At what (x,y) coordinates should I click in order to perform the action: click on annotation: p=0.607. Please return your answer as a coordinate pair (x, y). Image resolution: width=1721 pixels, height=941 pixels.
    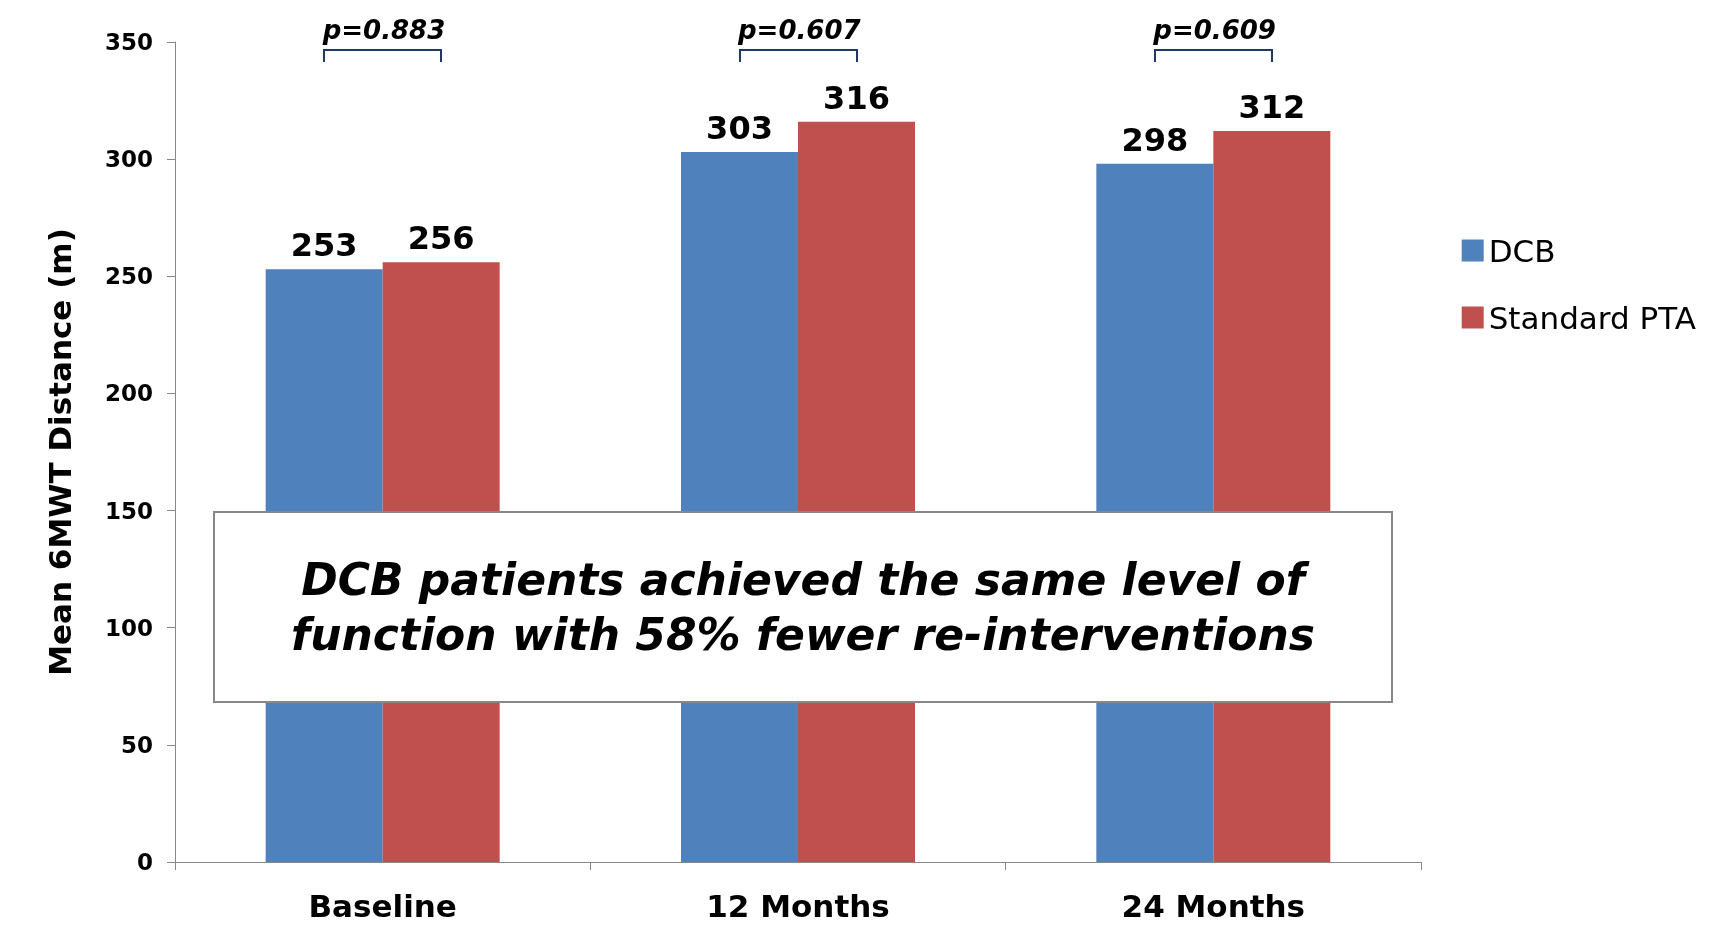
    Looking at the image, I should click on (799, 30).